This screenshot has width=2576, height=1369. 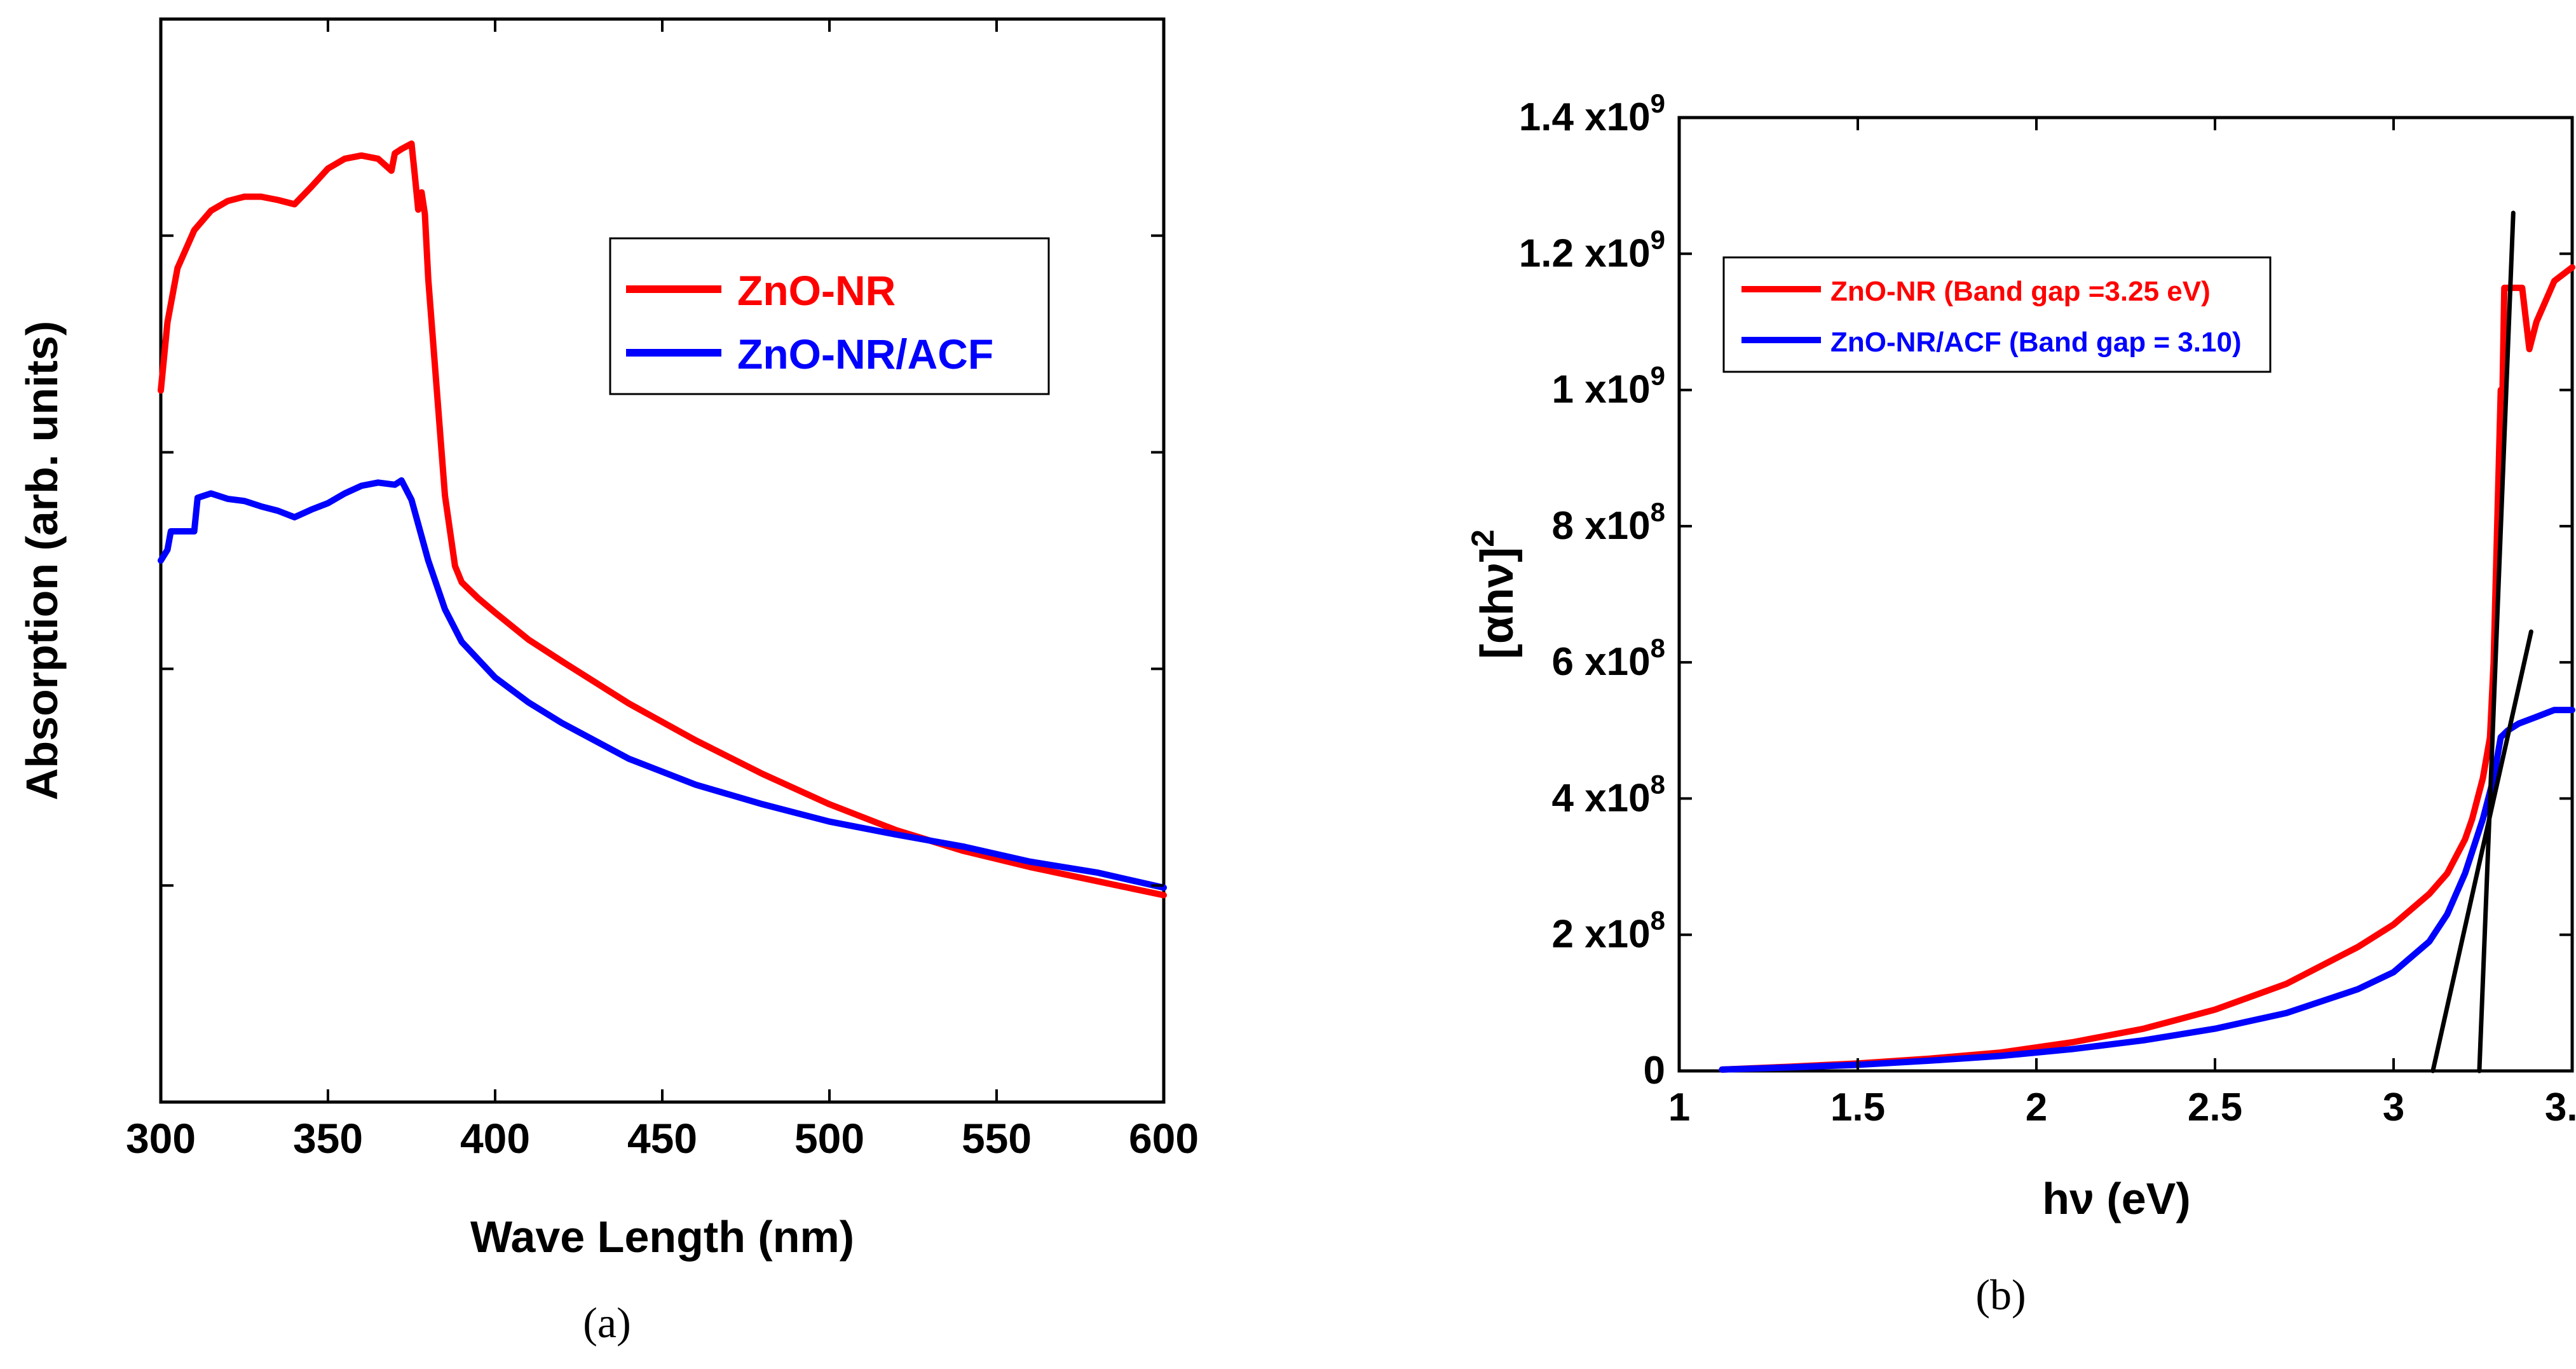 I want to click on panel-a-ylabel: Absorption (arb. units), so click(x=42, y=560).